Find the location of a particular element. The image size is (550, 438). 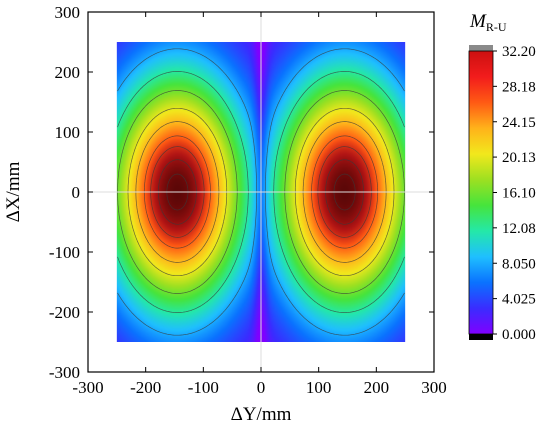

y-axis-title: ΔX/mm is located at coordinates (13, 191).